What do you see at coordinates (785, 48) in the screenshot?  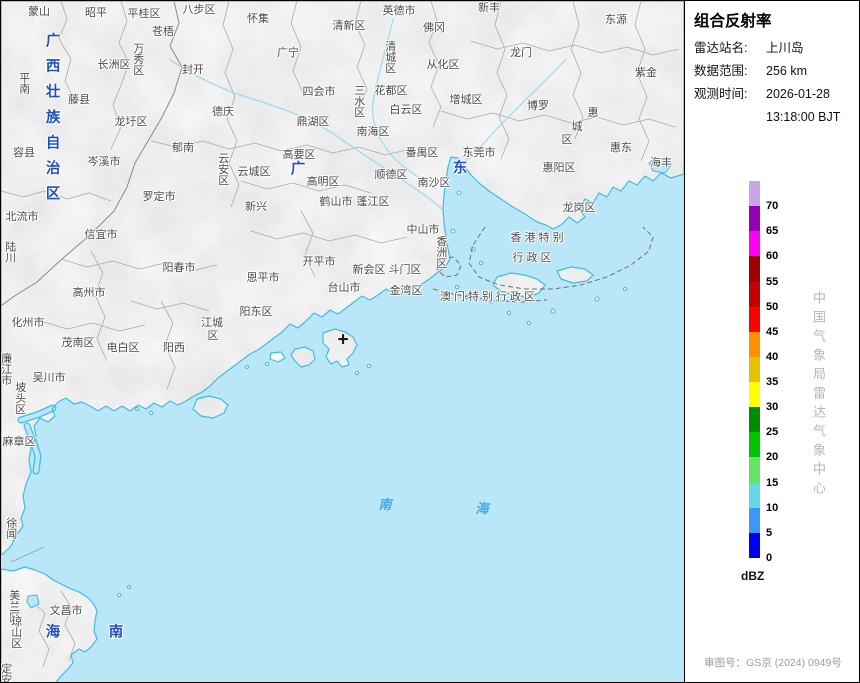 I see `metadata-value: 上川岛` at bounding box center [785, 48].